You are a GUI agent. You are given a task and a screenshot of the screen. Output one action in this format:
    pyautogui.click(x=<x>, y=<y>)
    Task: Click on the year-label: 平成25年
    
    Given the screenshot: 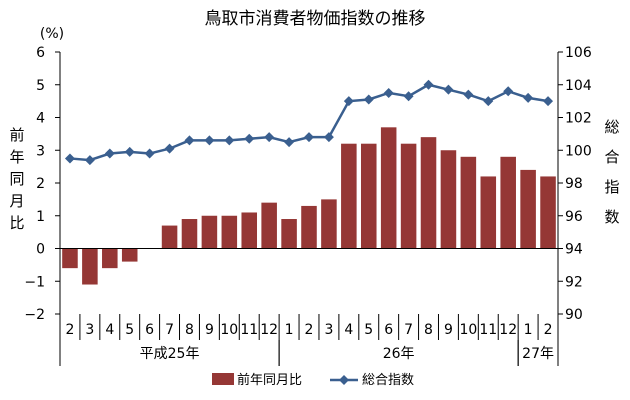 What is the action you would take?
    pyautogui.click(x=170, y=354)
    